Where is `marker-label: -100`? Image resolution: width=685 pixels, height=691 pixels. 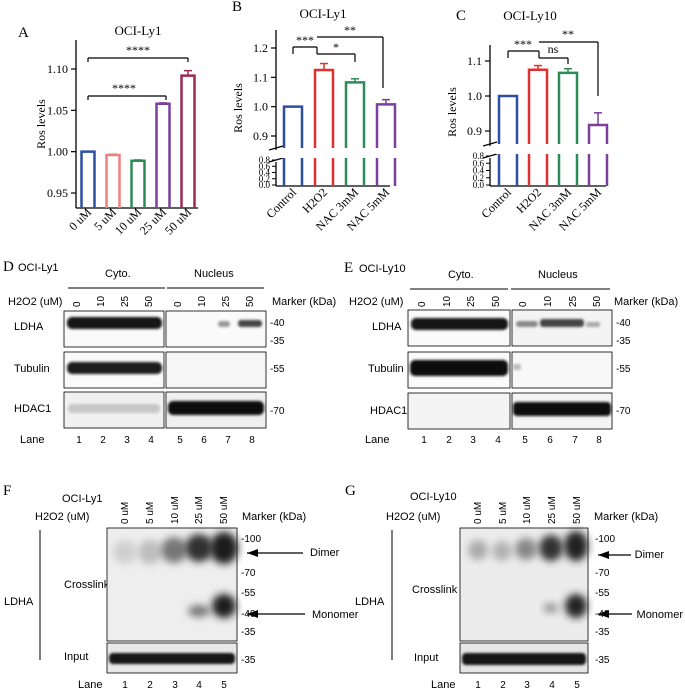
marker-label: -100 is located at coordinates (251, 539).